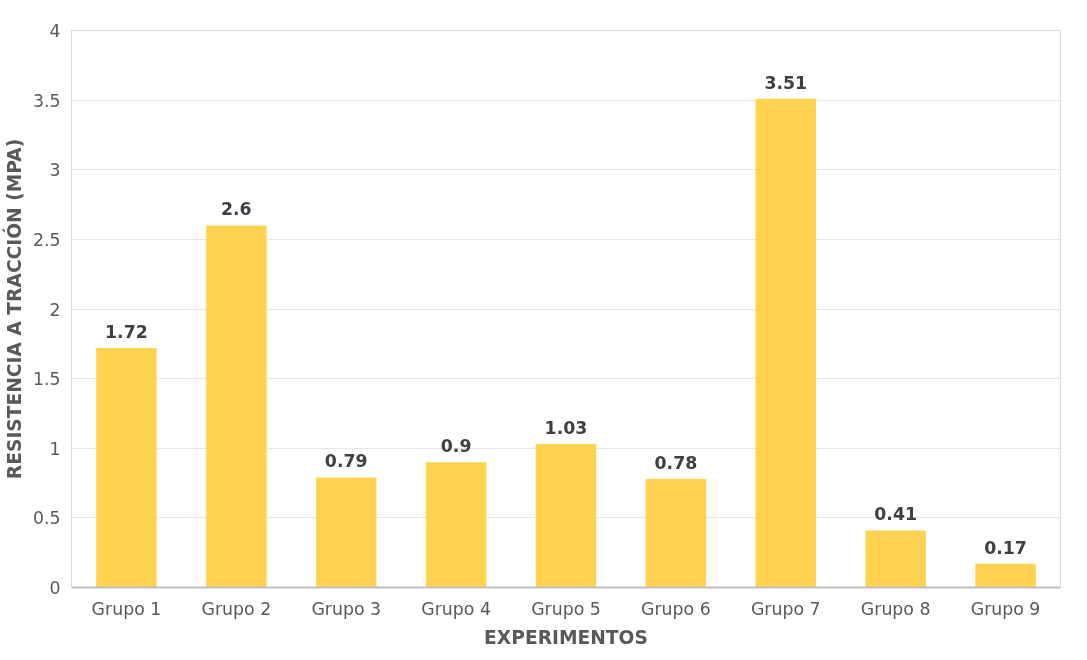 This screenshot has height=660, width=1087. I want to click on y-tick-label: 2.5, so click(46, 239).